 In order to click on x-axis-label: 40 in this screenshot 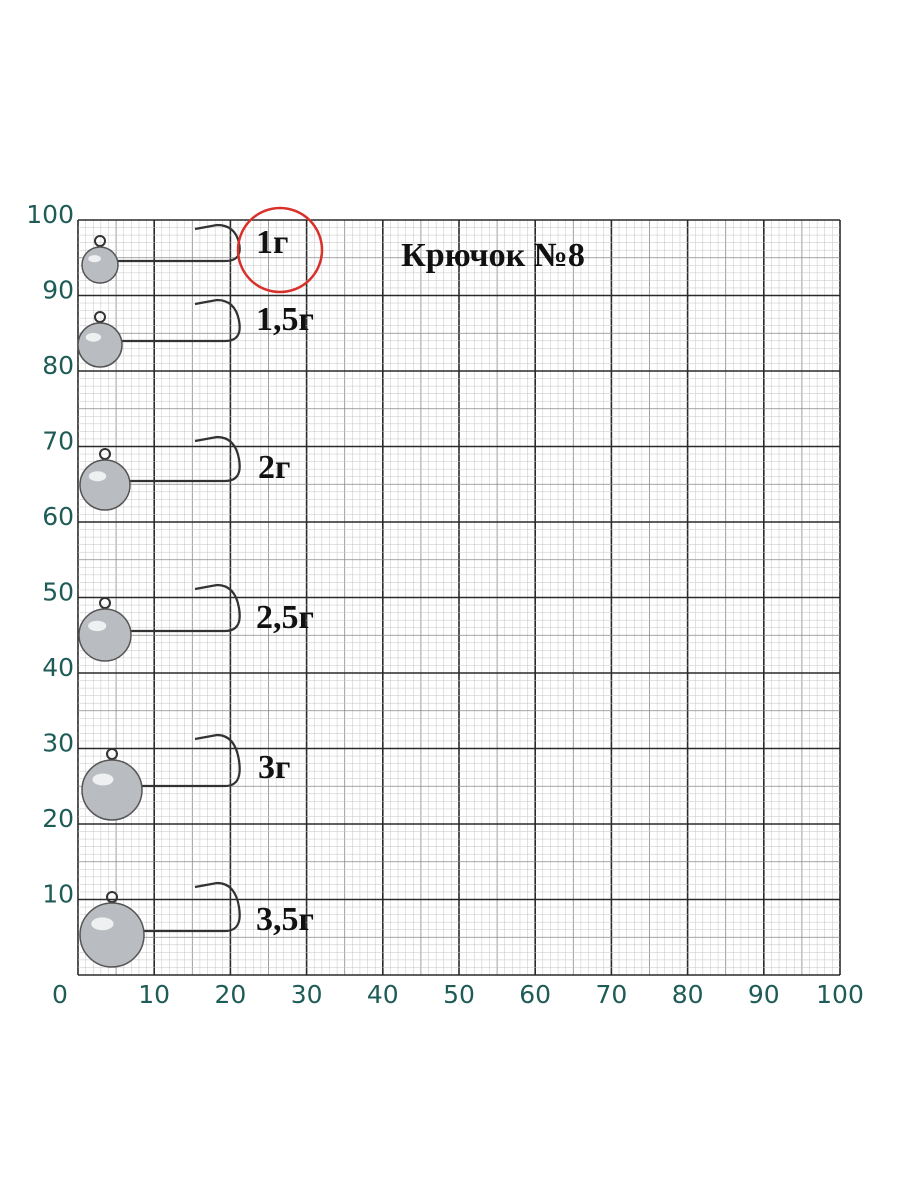, I will do `click(383, 994)`.